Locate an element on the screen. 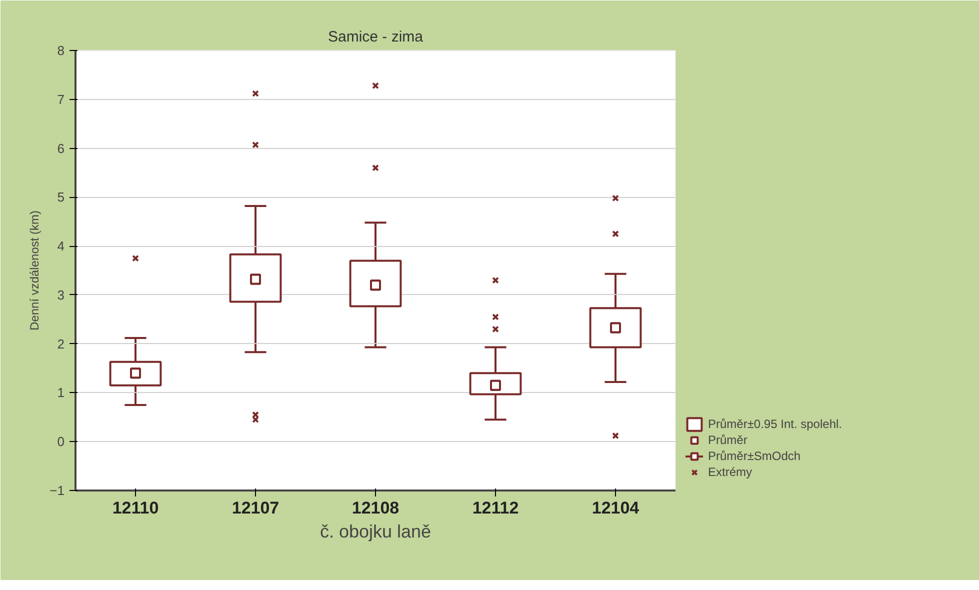 The height and width of the screenshot is (590, 979). y-tick-label: 7 is located at coordinates (61, 99).